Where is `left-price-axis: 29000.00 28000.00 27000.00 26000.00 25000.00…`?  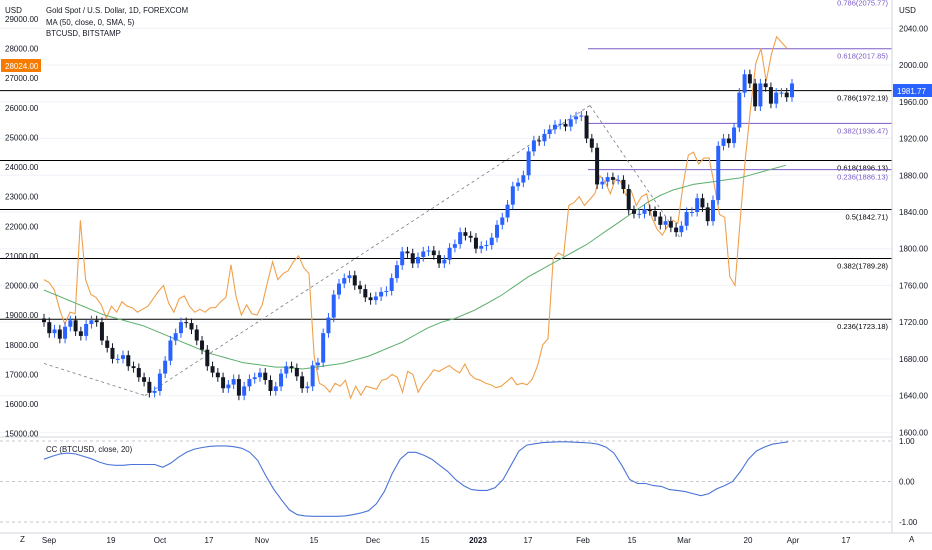 left-price-axis: 29000.00 28000.00 27000.00 26000.00 25000.00… is located at coordinates (22, 227).